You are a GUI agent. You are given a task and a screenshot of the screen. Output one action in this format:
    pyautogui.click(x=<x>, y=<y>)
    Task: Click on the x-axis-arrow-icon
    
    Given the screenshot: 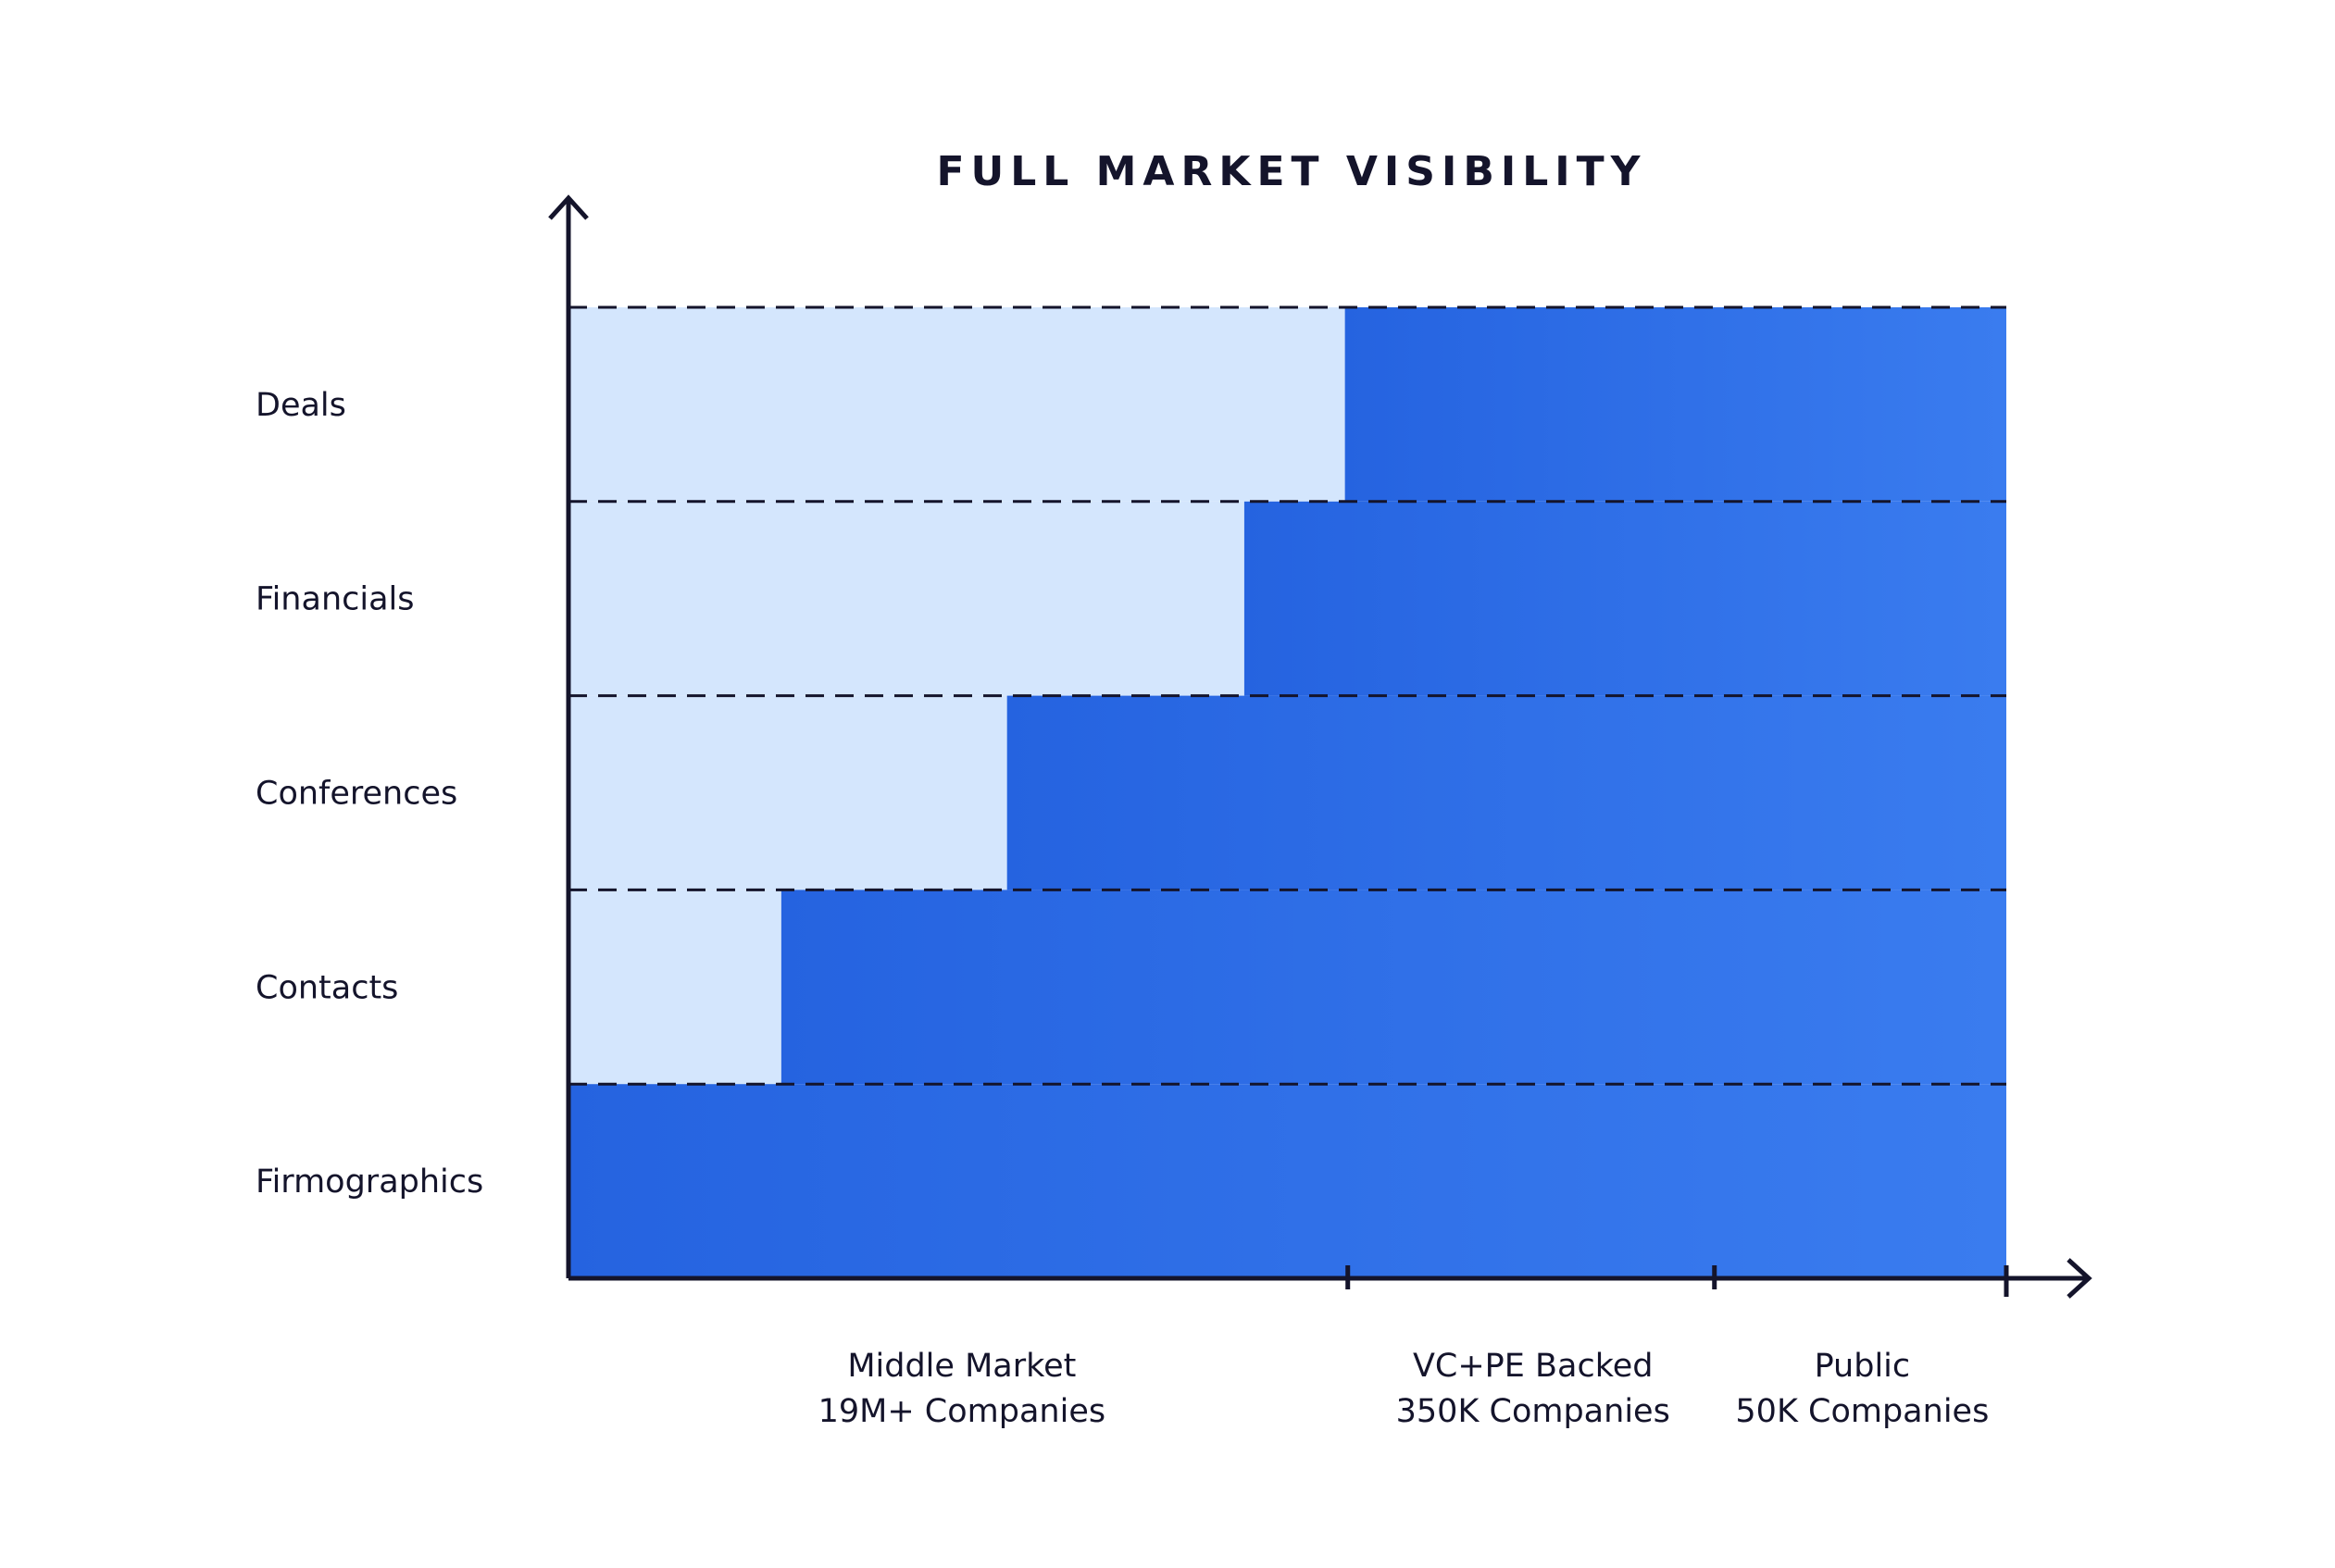 What is the action you would take?
    pyautogui.click(x=2079, y=1278)
    